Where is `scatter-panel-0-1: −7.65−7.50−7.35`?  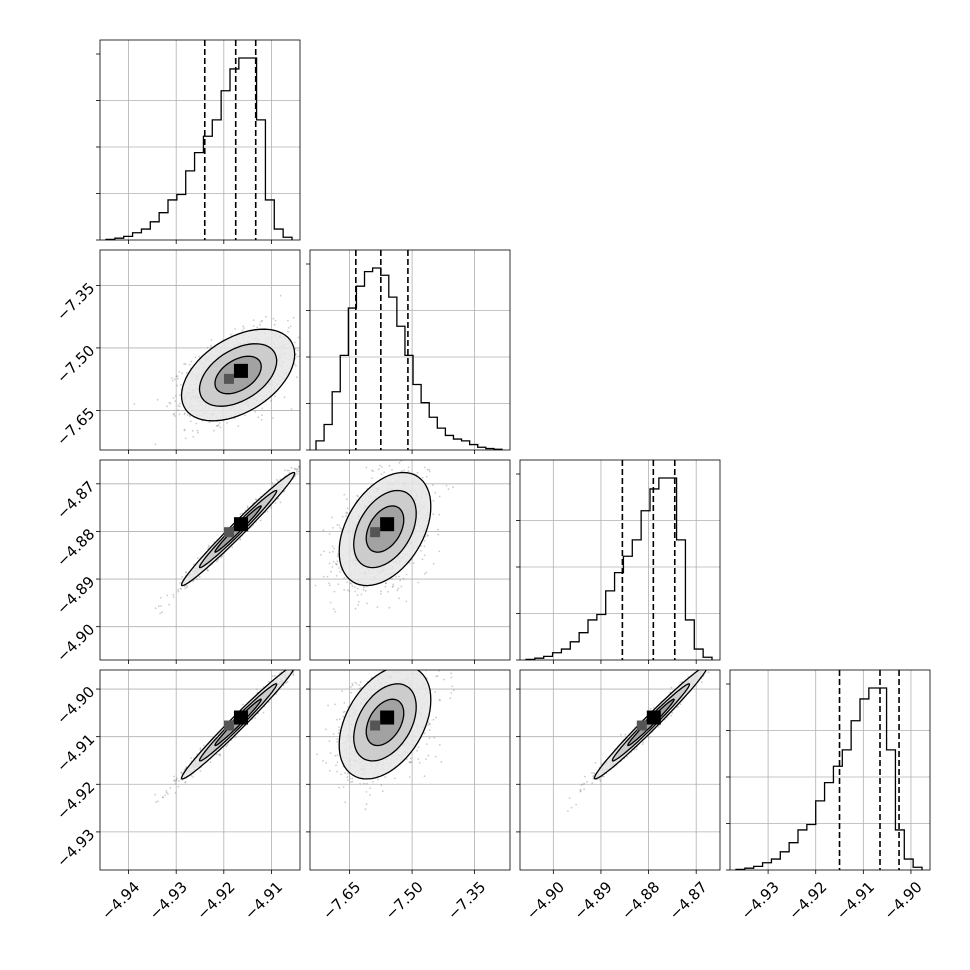 scatter-panel-0-1: −7.65−7.50−7.35 is located at coordinates (187, 351).